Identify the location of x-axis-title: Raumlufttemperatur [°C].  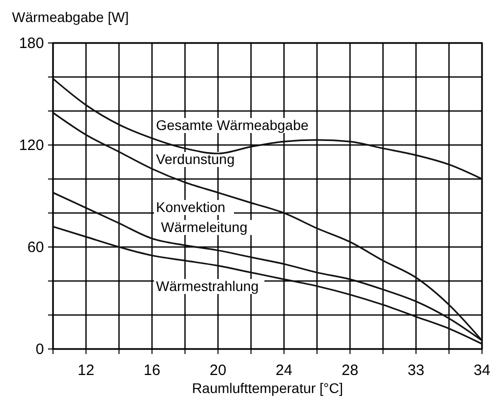
(268, 388).